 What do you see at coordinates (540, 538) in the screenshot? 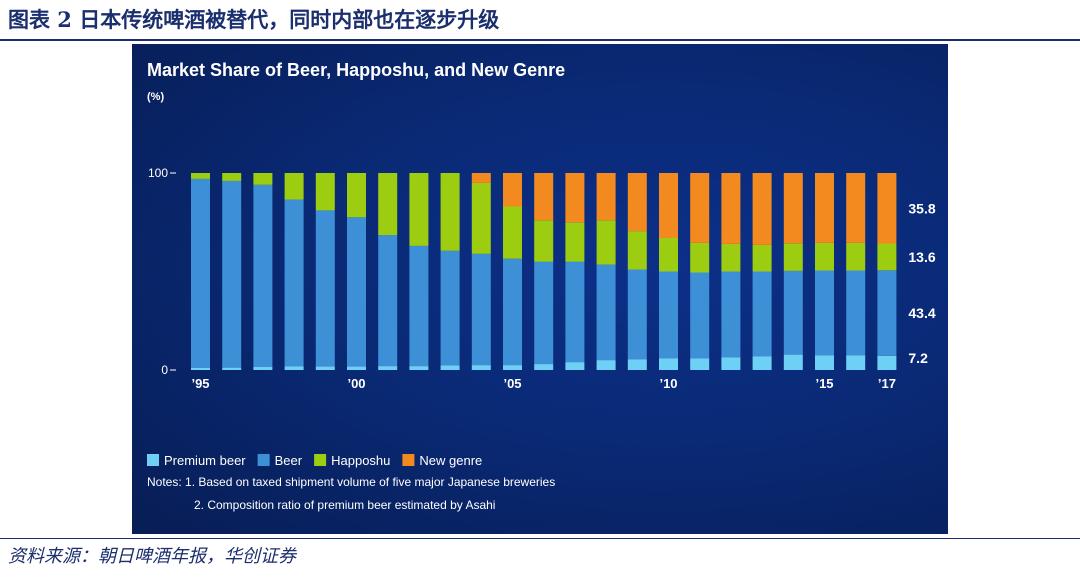
I see `source-divider` at bounding box center [540, 538].